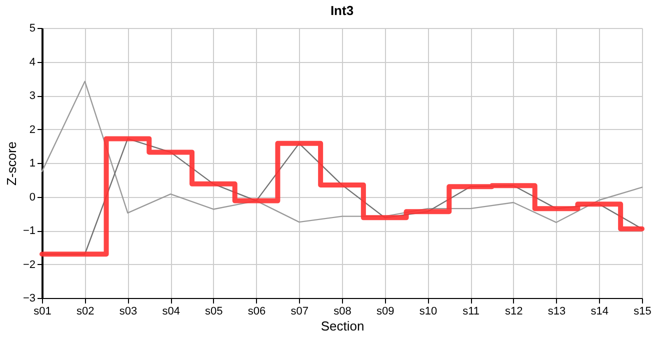 The image size is (660, 360). I want to click on y-tick-label: −1, so click(29, 231).